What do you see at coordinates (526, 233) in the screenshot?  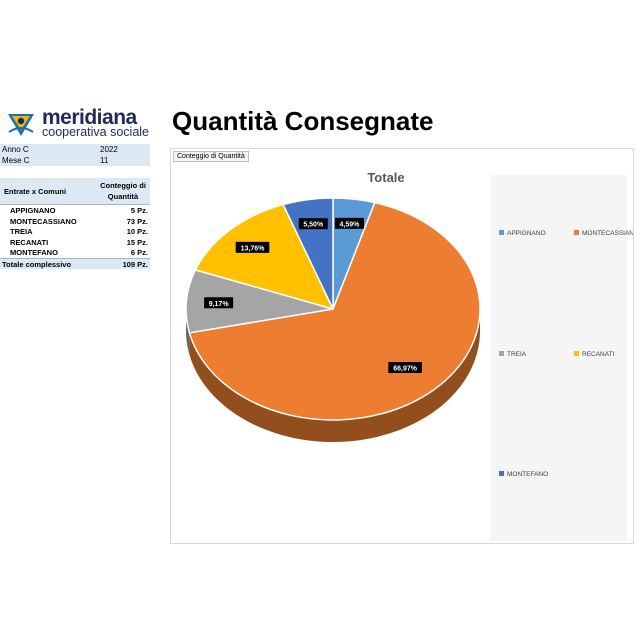 I see `svg-text: APPIGNANO` at bounding box center [526, 233].